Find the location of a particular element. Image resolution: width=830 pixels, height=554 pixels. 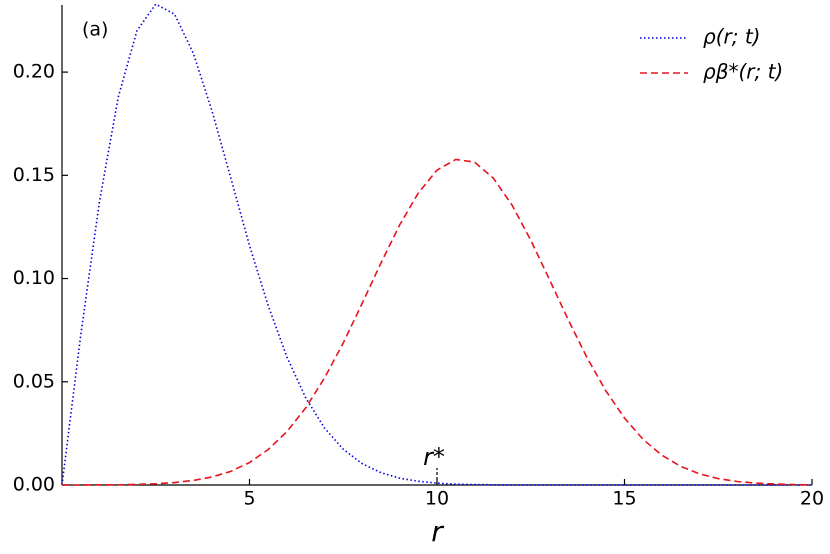

y-tick-label: 0.00 is located at coordinates (34, 485).